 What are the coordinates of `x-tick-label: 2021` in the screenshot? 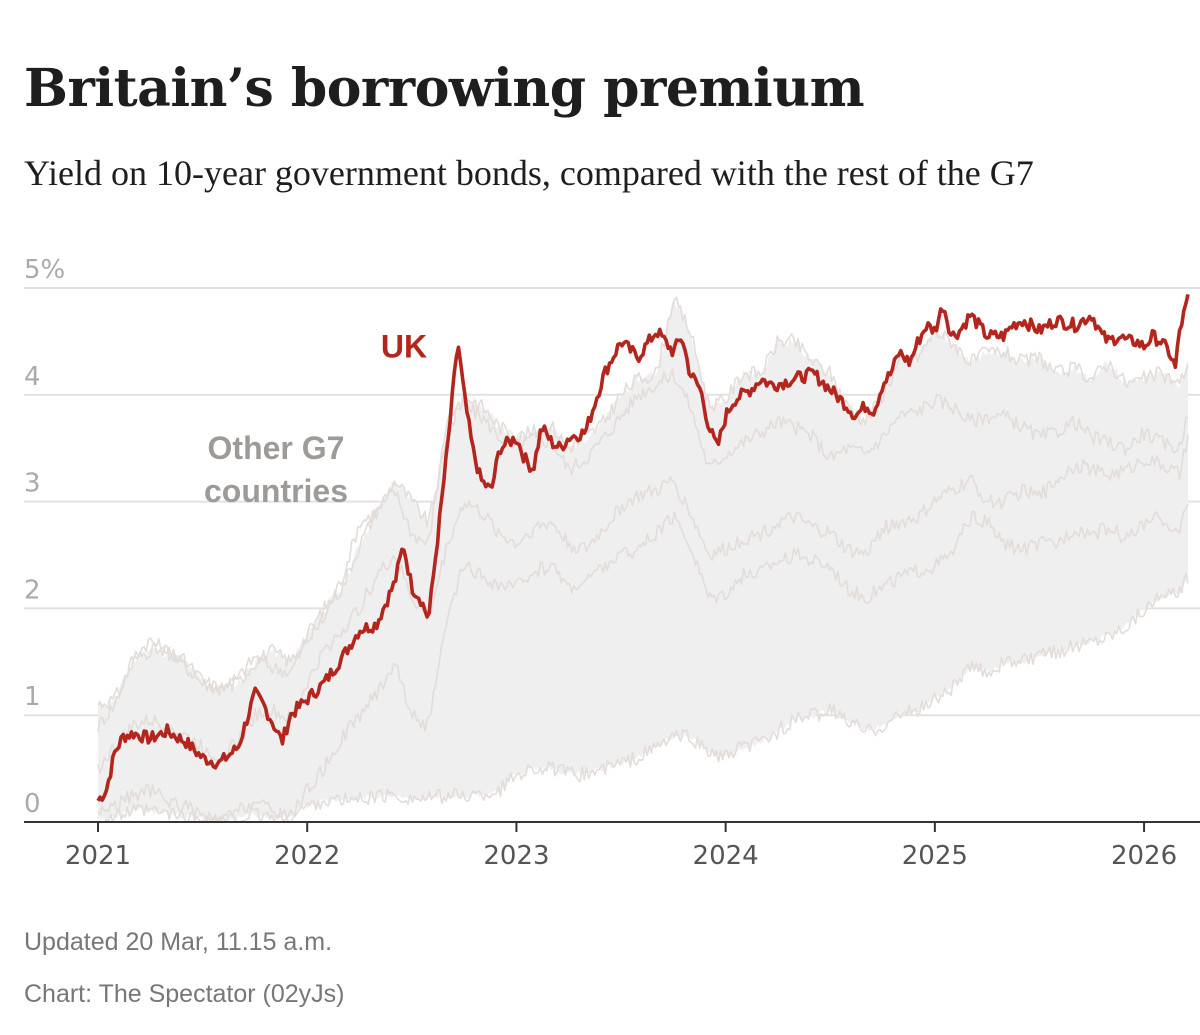 It's located at (98, 856).